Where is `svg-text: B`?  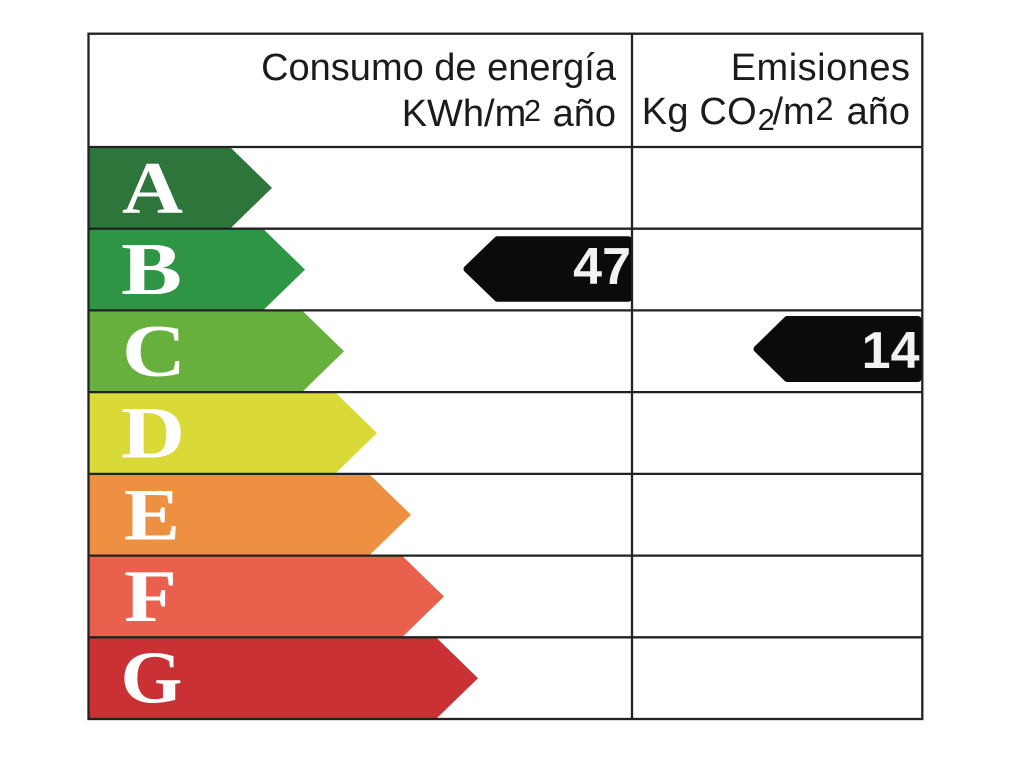
svg-text: B is located at coordinates (151, 270).